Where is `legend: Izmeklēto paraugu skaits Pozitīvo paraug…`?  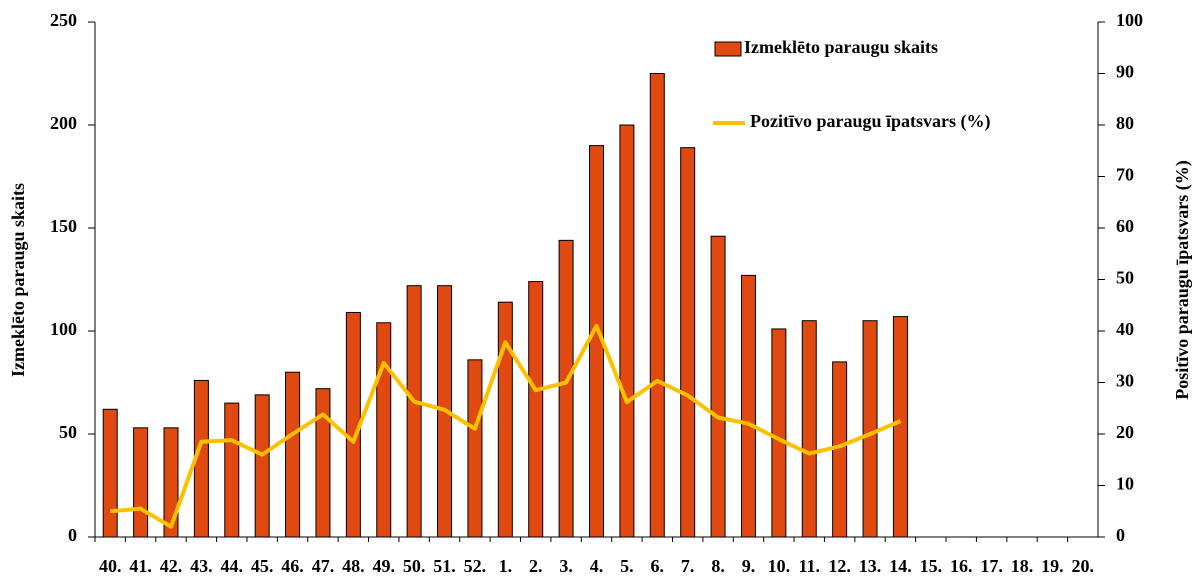
legend: Izmeklēto paraugu skaits Pozitīvo paraug… is located at coordinates (852, 84).